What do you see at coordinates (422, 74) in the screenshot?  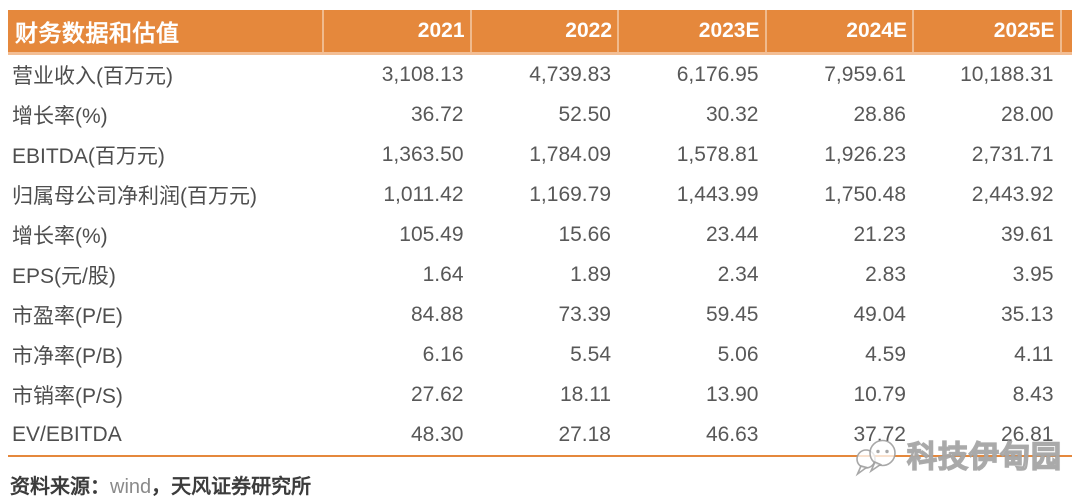 I see `cell-value: 3,108.13` at bounding box center [422, 74].